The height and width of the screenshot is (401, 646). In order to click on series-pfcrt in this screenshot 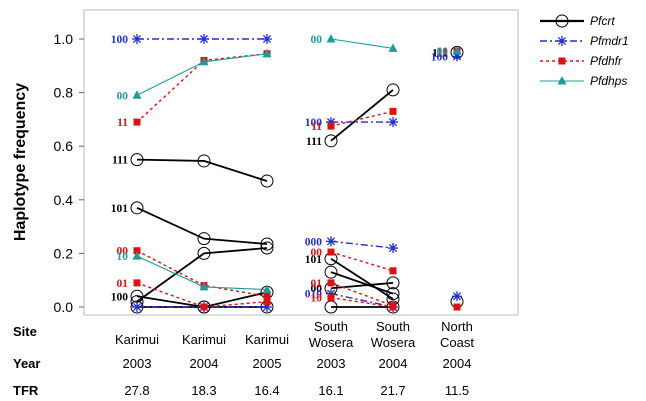, I will do `click(202, 275)`.